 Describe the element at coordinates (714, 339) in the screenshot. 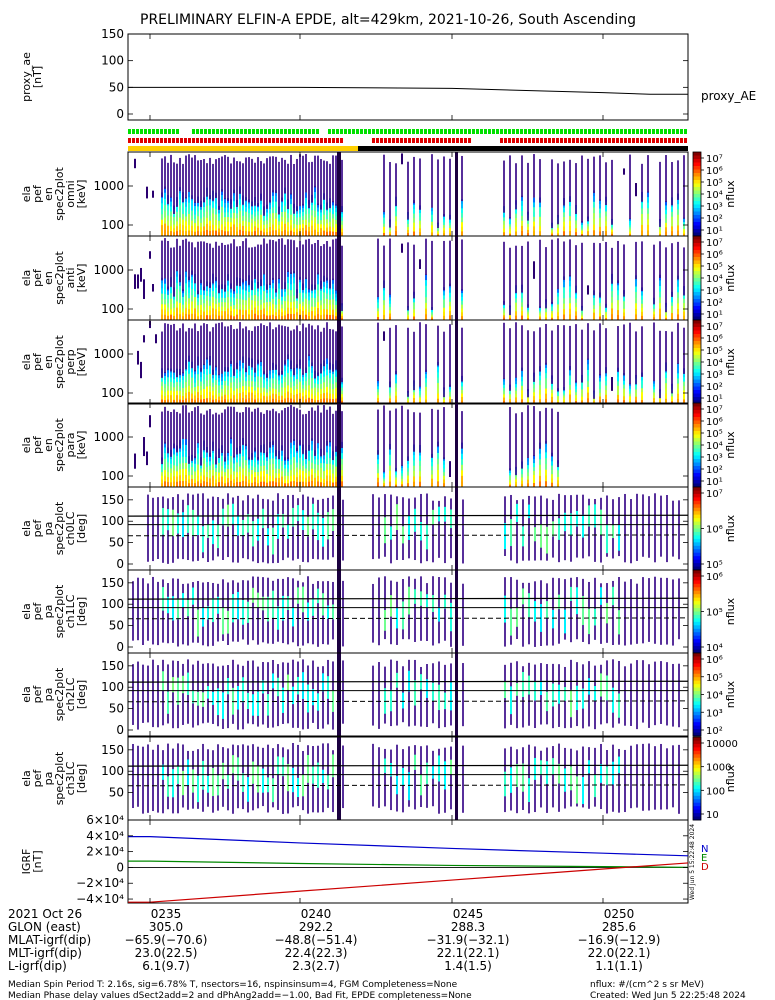

I see `colorbar-tick-label: 10⁶` at that location.